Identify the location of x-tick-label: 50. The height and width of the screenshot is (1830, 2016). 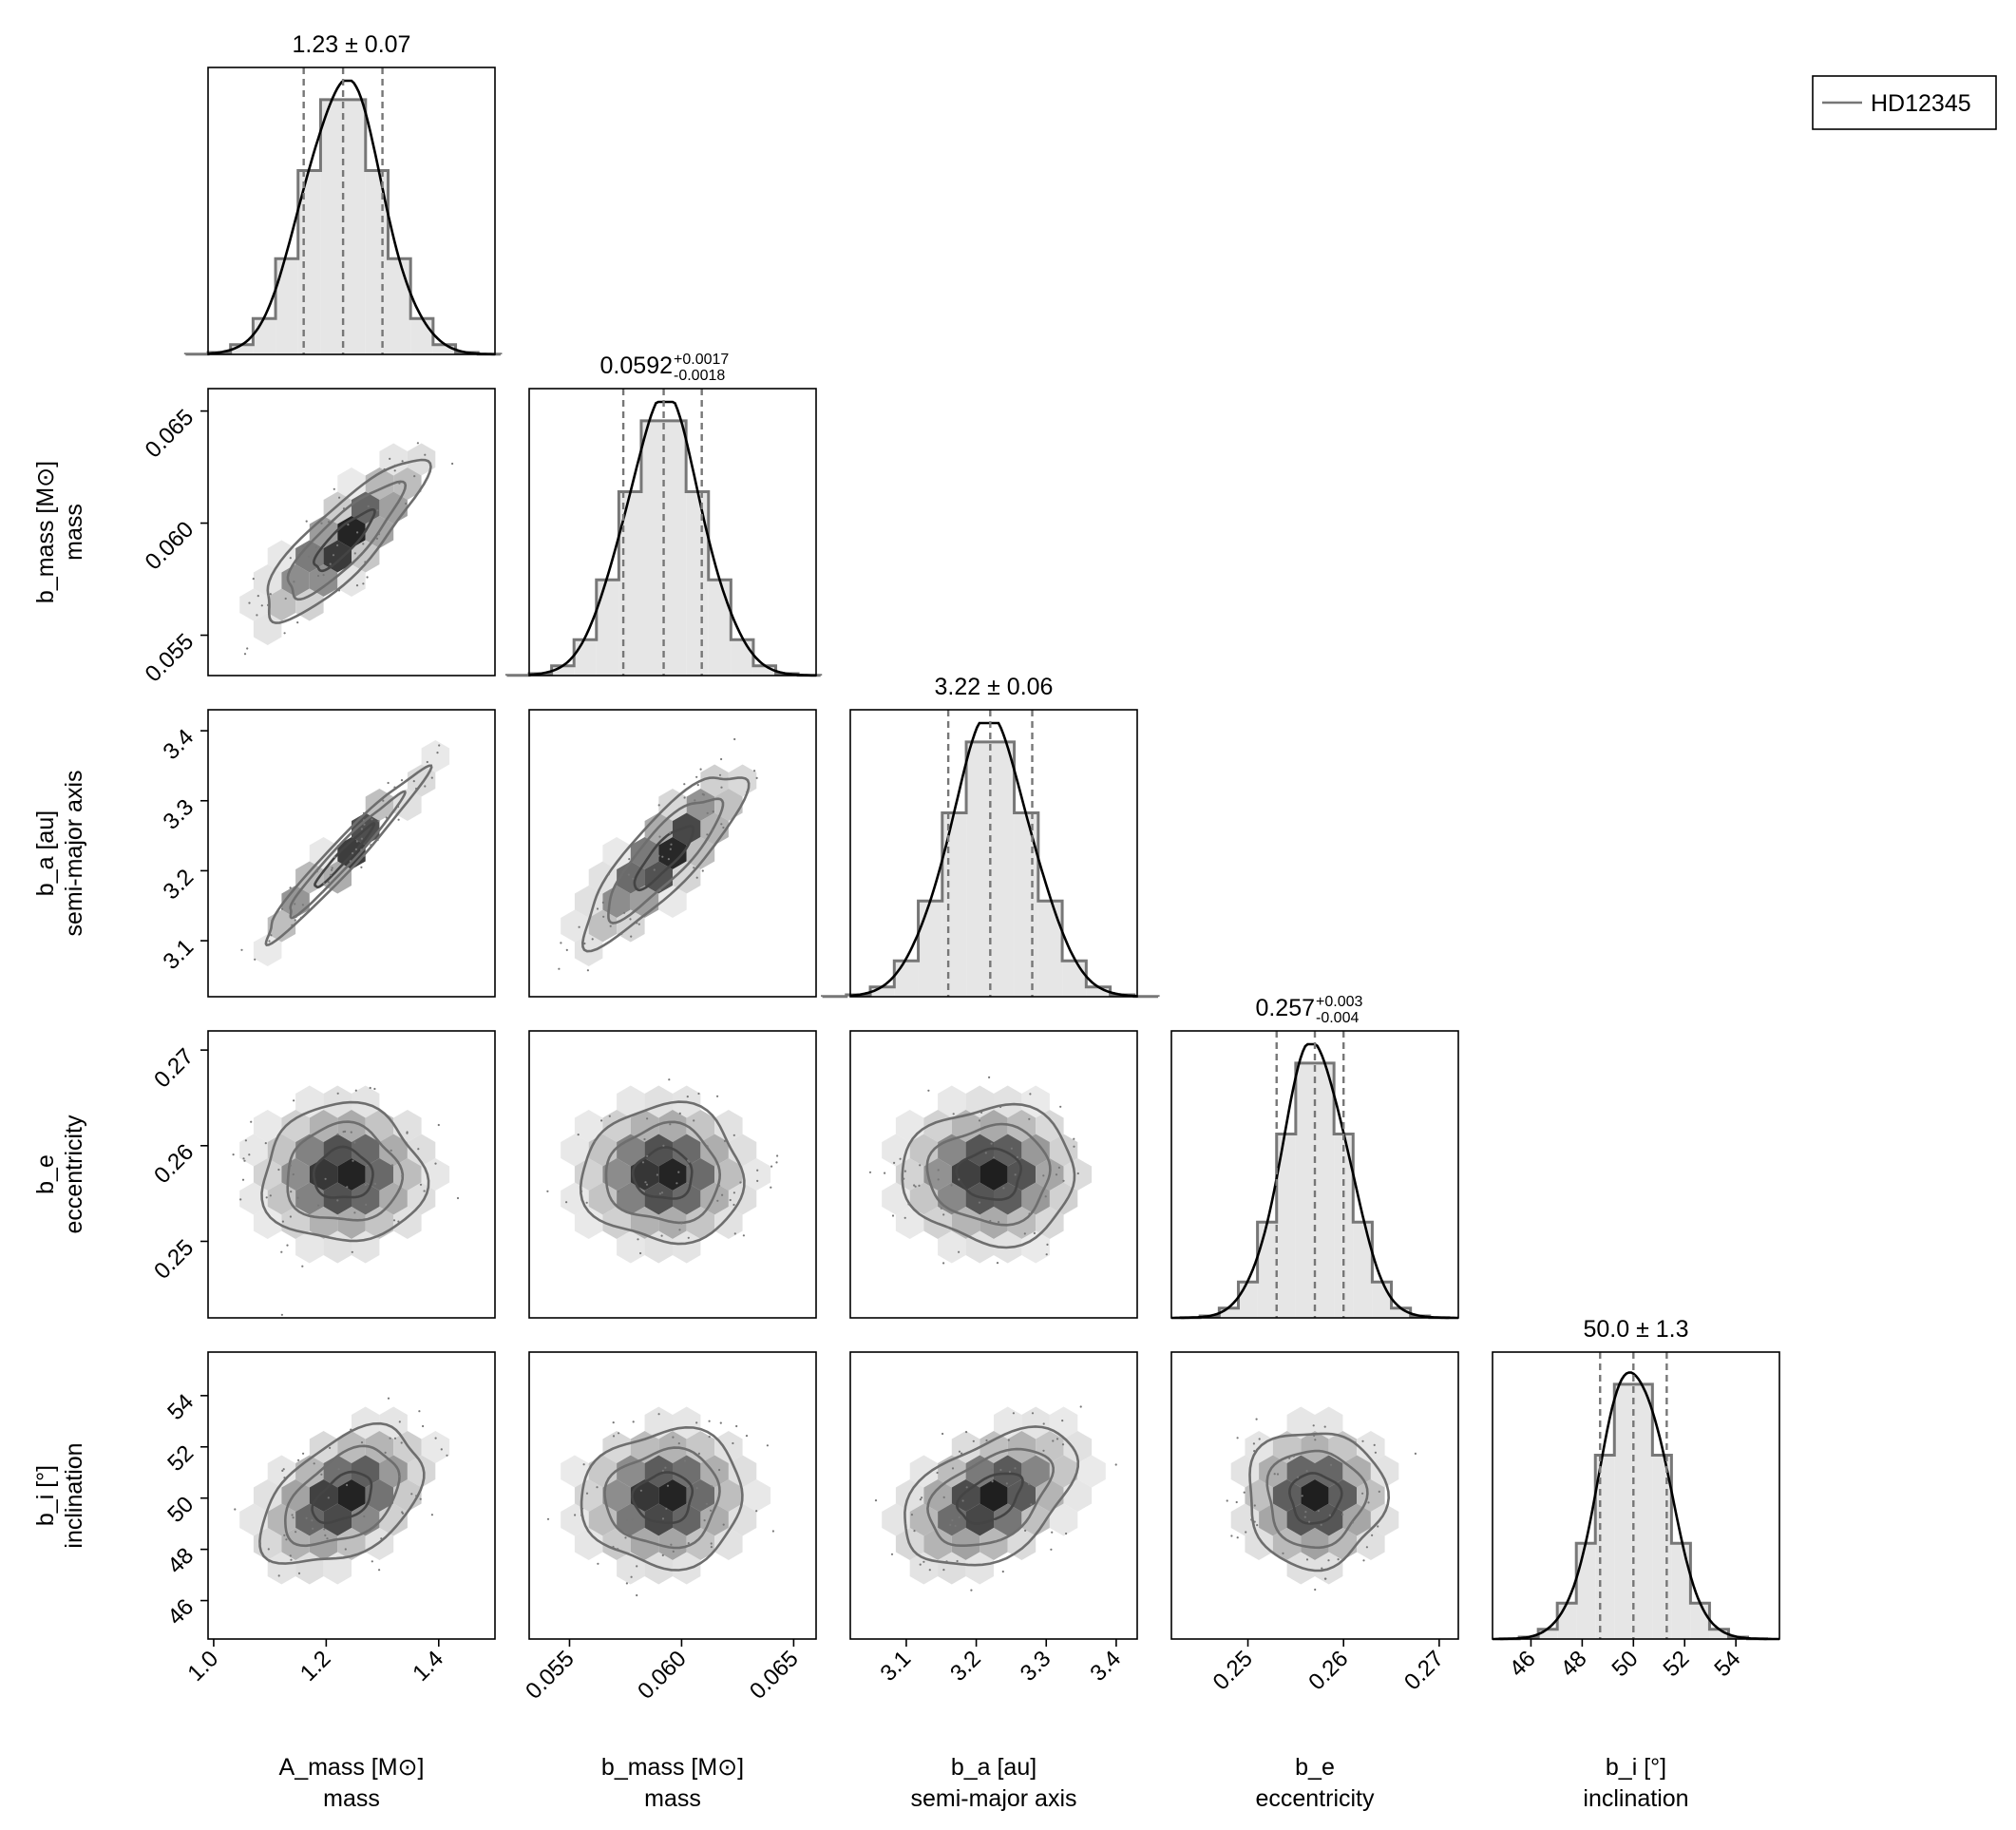
(1625, 1664).